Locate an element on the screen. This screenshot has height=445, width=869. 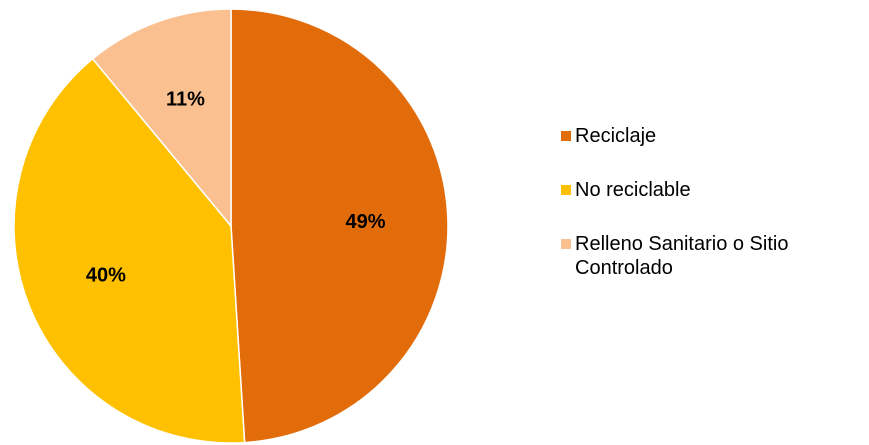
legend-swatch-reciclaje is located at coordinates (566, 136).